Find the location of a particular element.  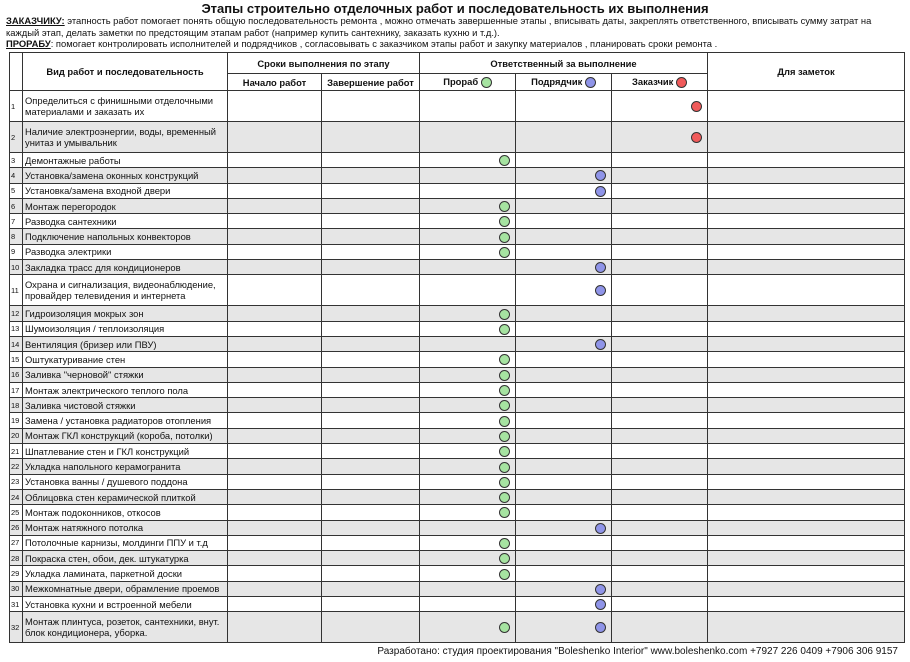

role-name: Подрядчик is located at coordinates (557, 81).